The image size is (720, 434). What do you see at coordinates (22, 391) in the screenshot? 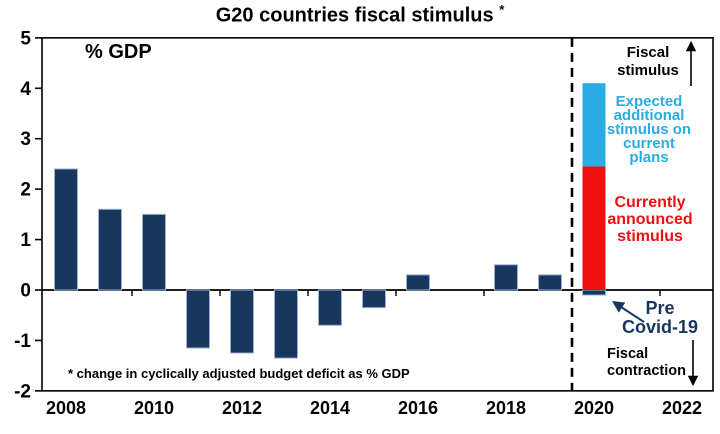
I see `y-axis-tick-label: -2` at bounding box center [22, 391].